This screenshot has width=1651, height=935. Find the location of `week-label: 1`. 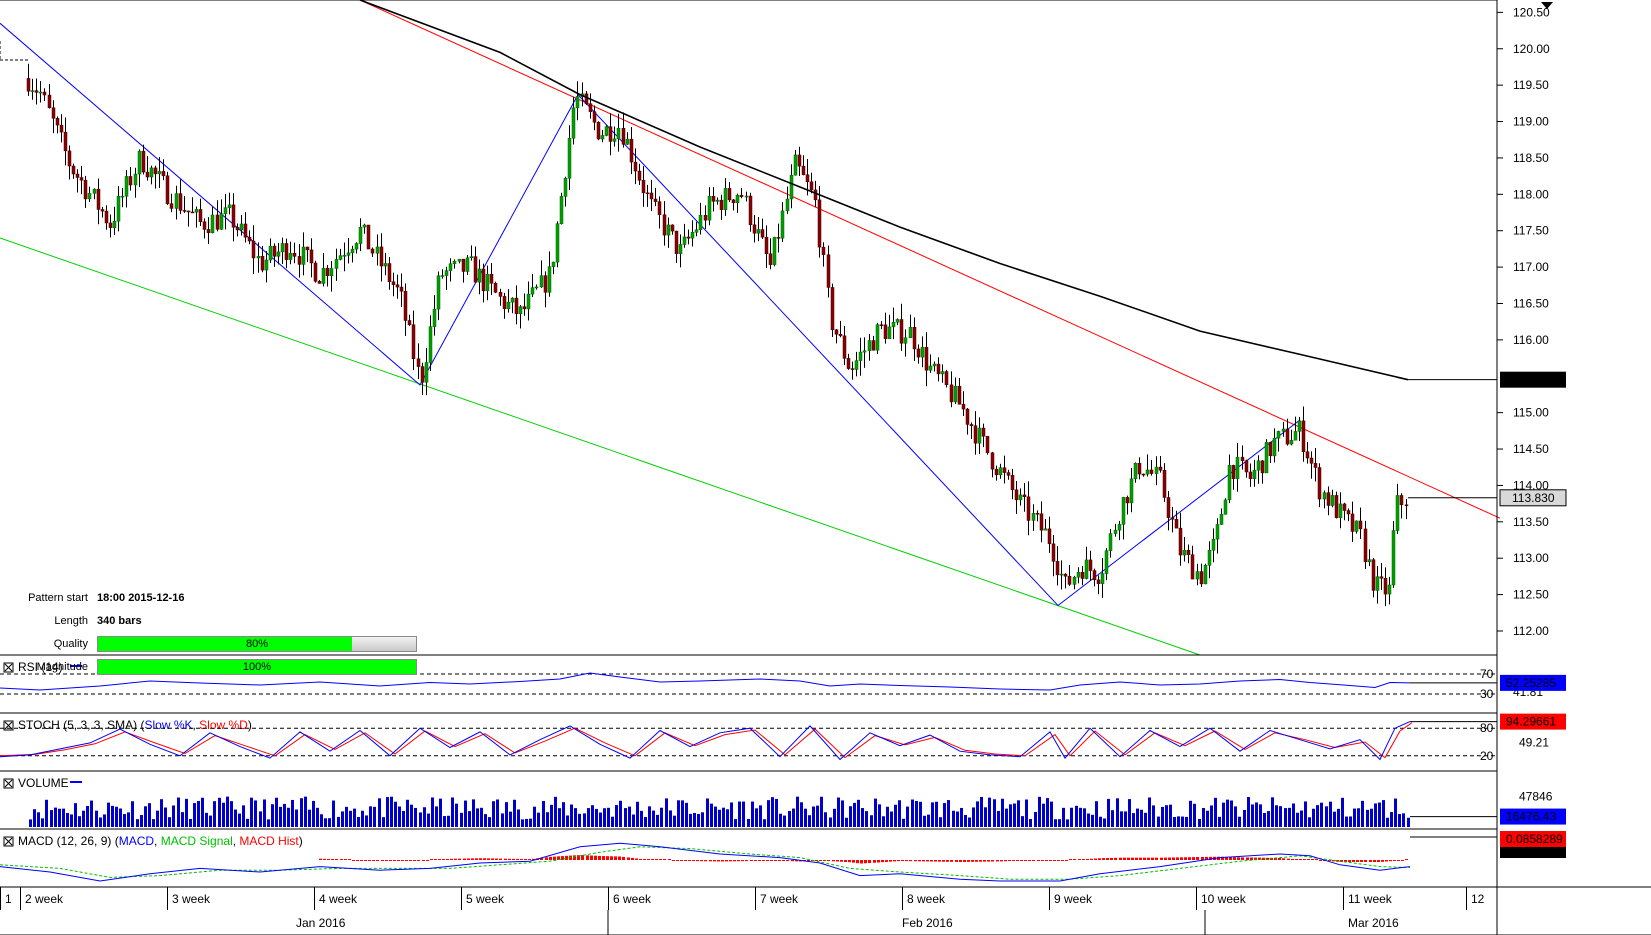

week-label: 1 is located at coordinates (8, 899).